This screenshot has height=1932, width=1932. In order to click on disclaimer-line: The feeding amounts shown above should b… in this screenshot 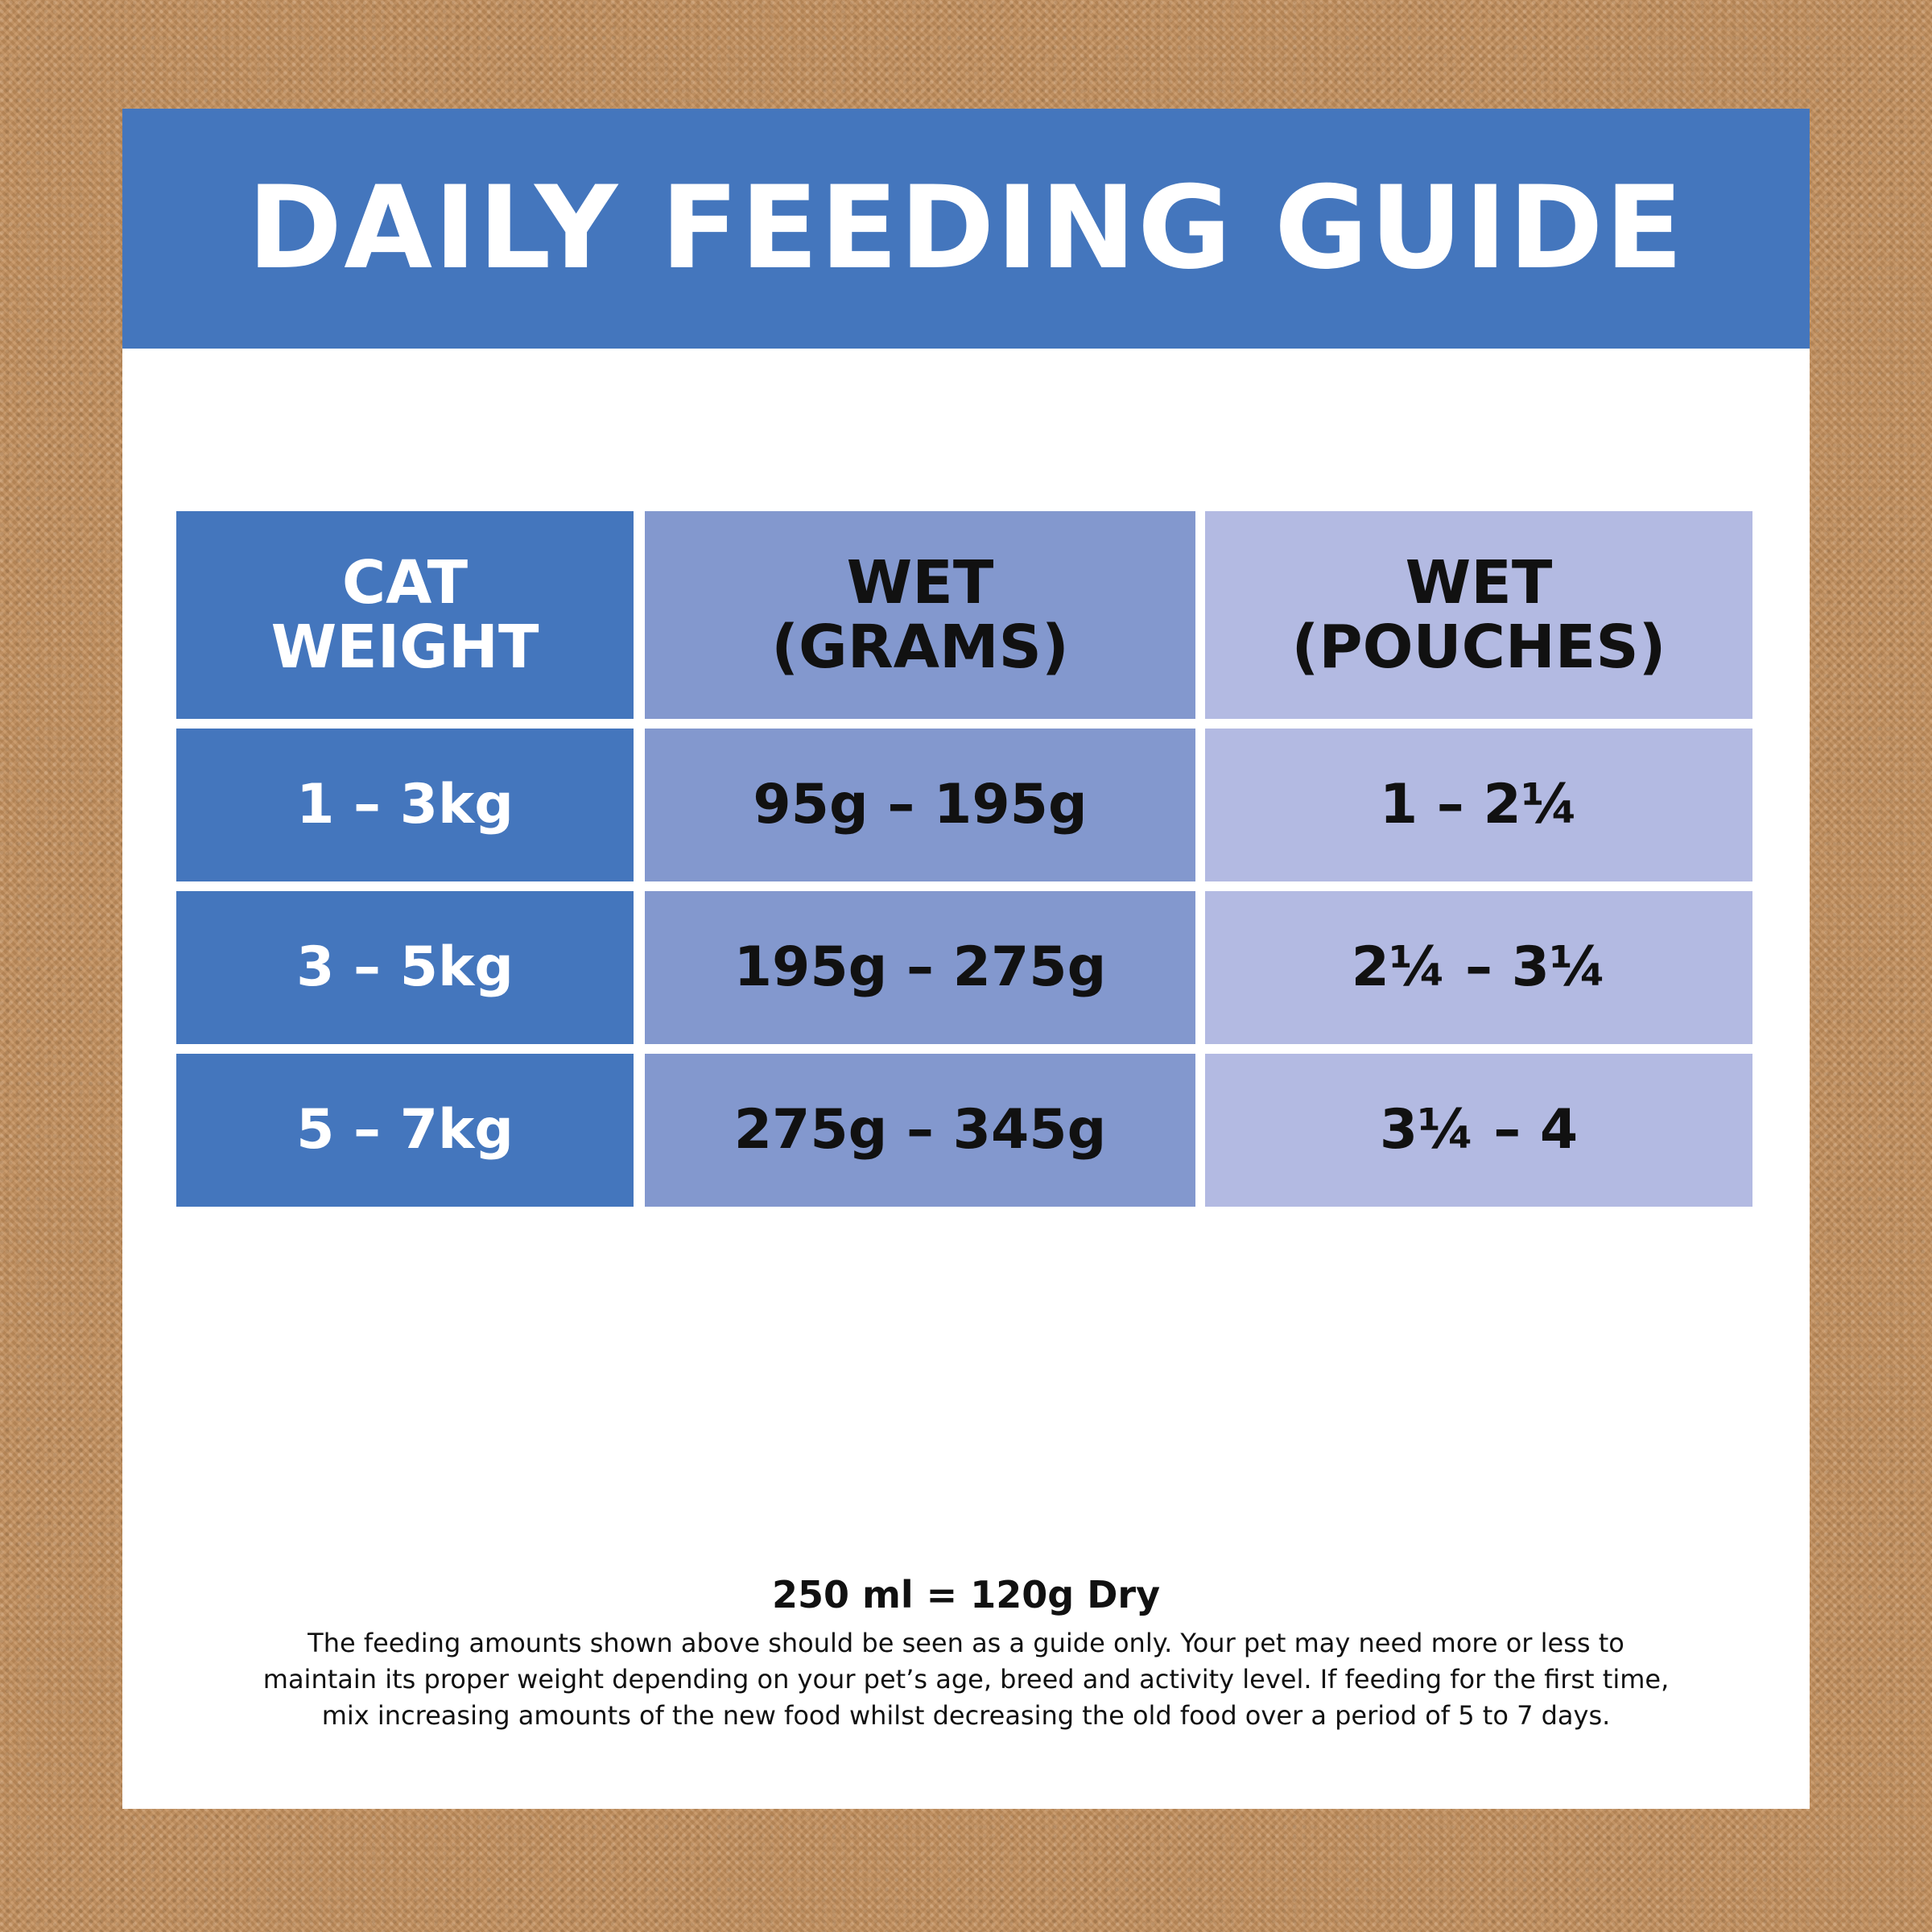, I will do `click(966, 1643)`.